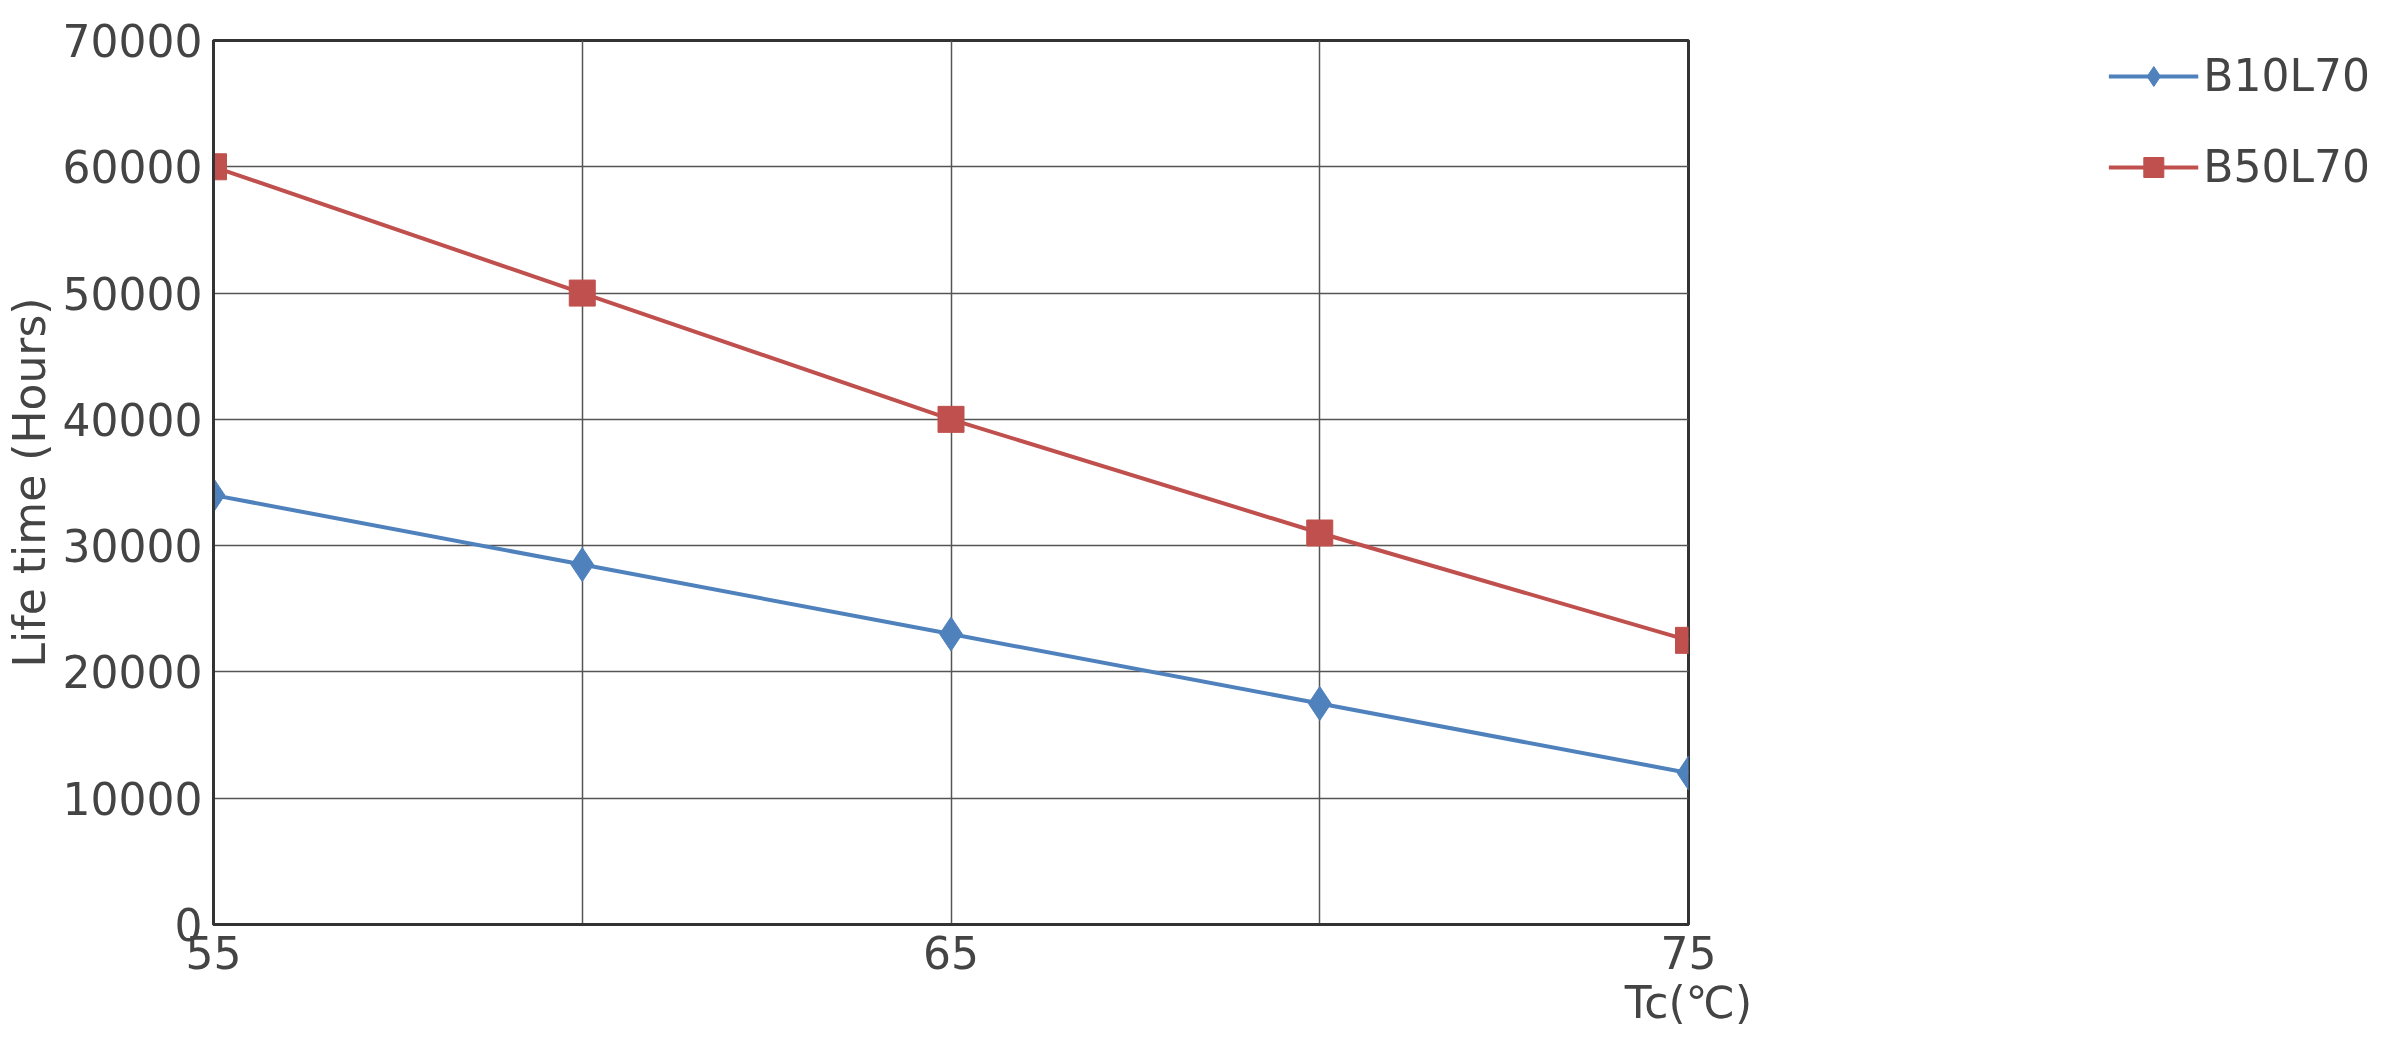 This screenshot has height=1046, width=2400. What do you see at coordinates (29, 482) in the screenshot?
I see `y-axis-title: Life time (Hours)` at bounding box center [29, 482].